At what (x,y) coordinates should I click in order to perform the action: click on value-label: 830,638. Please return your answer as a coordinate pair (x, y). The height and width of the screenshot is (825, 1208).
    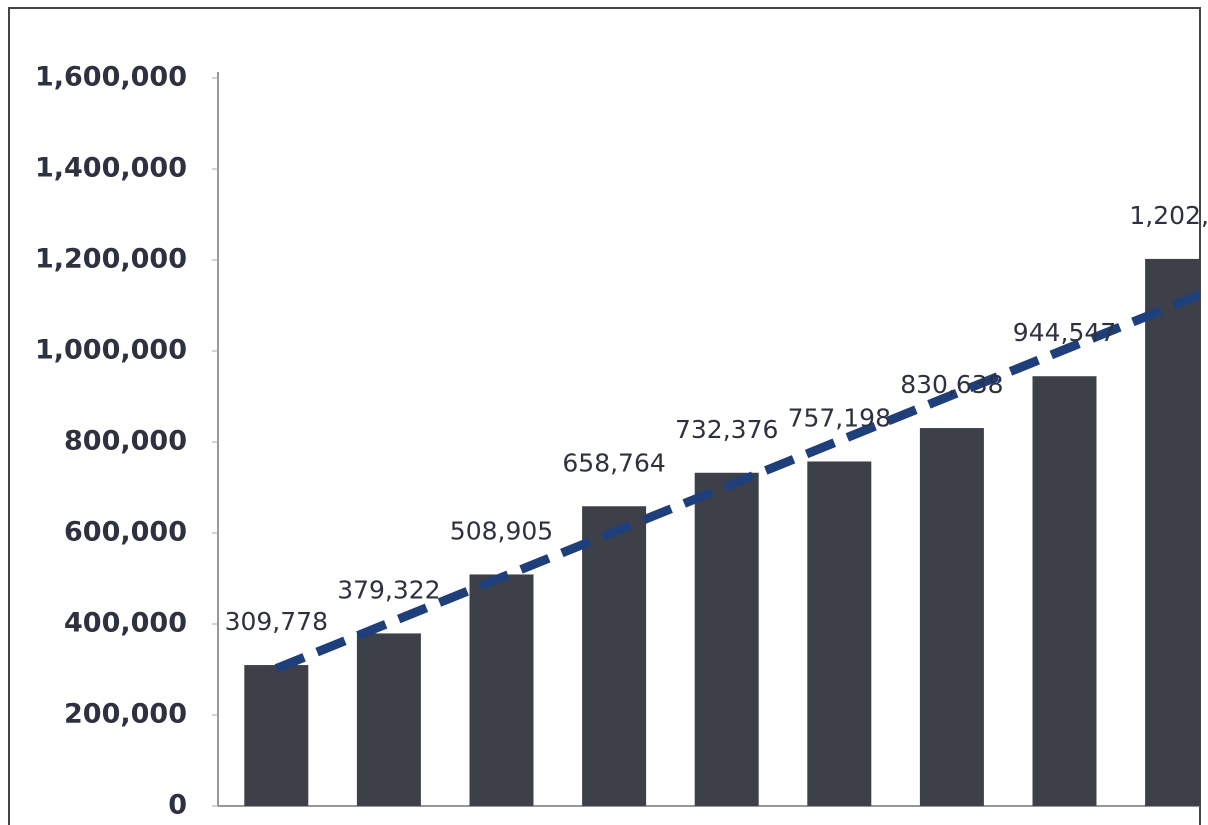
    Looking at the image, I should click on (951, 384).